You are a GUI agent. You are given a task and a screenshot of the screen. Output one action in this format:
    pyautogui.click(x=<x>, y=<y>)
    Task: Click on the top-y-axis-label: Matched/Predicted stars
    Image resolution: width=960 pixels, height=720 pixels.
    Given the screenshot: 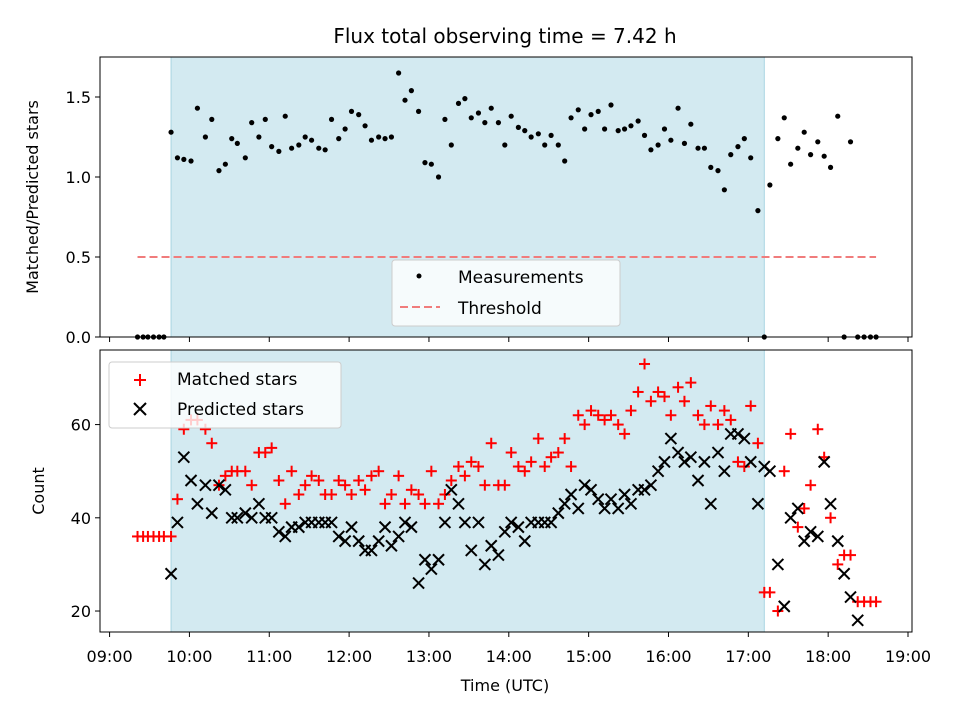 What is the action you would take?
    pyautogui.click(x=32, y=197)
    